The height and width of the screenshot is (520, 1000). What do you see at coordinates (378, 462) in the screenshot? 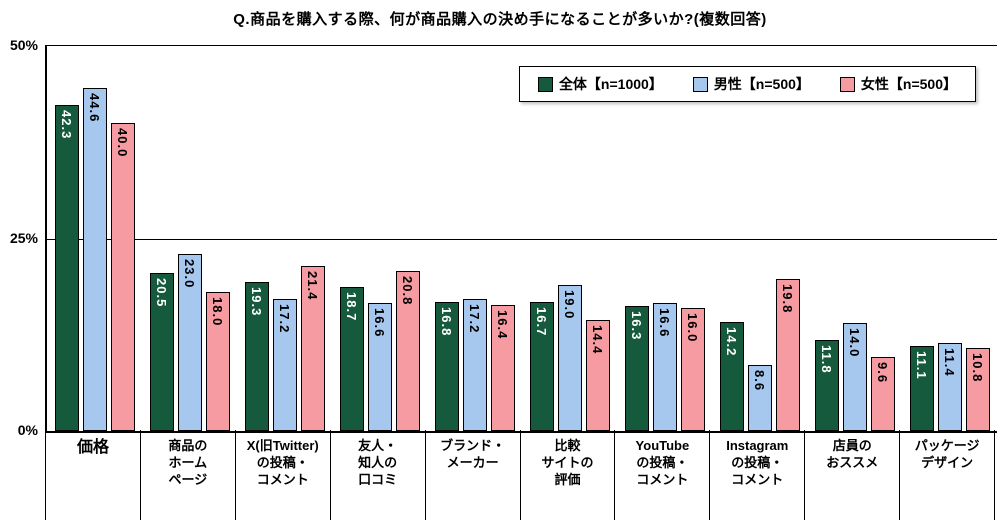
I see `category-label-line: 知人の` at bounding box center [378, 462].